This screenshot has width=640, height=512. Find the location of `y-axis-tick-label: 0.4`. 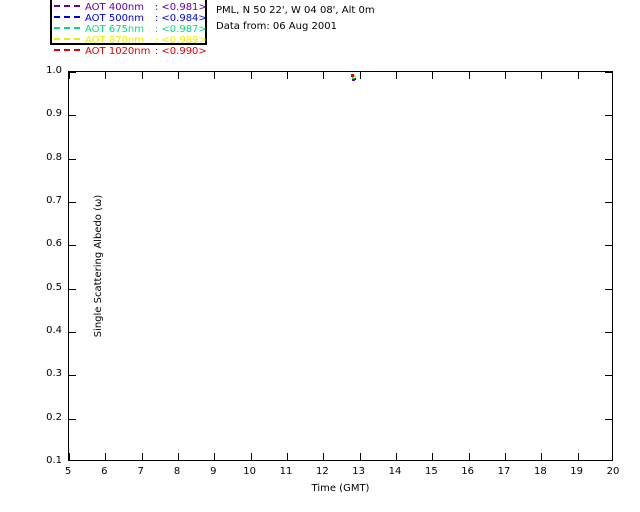

y-axis-tick-label: 0.4 is located at coordinates (54, 330).